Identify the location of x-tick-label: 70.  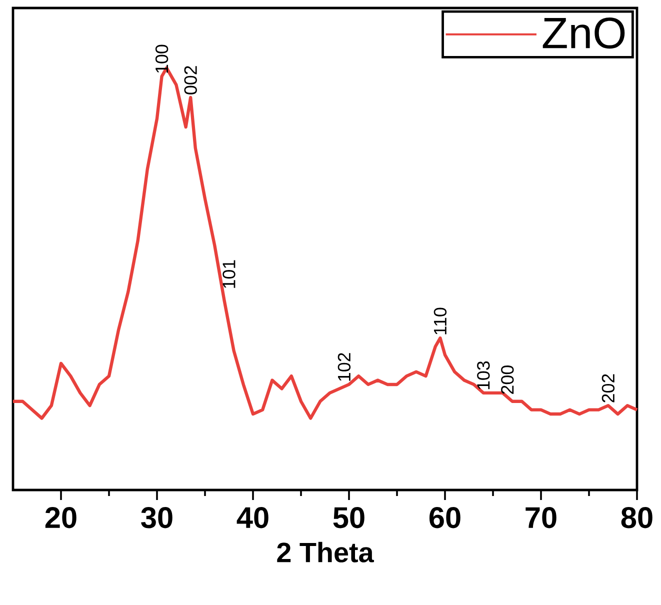
(541, 517).